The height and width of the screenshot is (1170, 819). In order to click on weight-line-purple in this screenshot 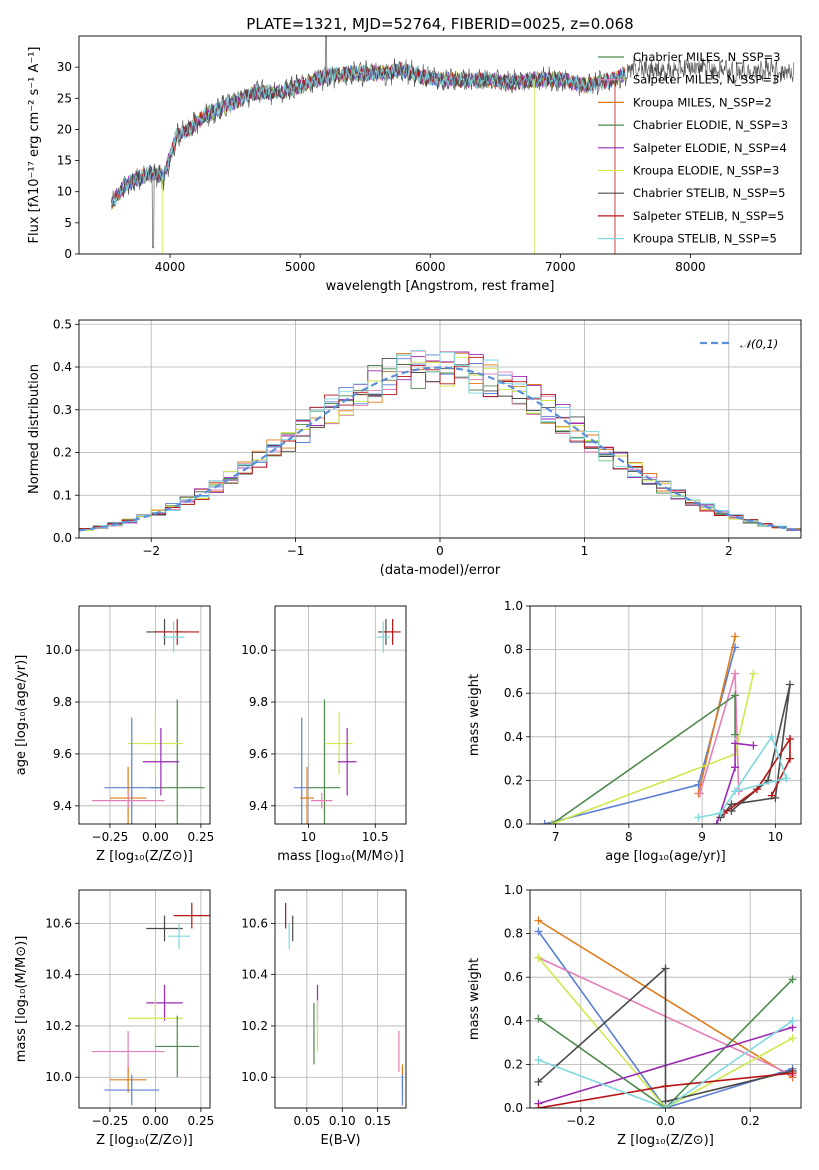, I will do `click(735, 783)`.